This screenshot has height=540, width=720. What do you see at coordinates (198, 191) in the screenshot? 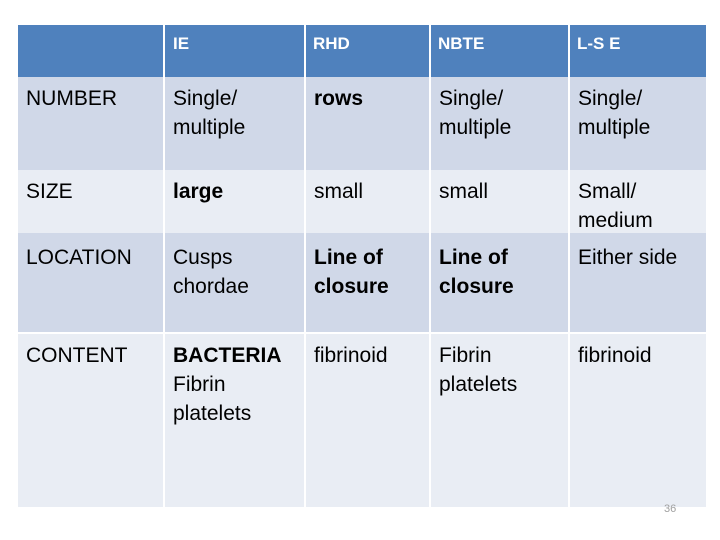
I see `cell-size-ie: large` at bounding box center [198, 191].